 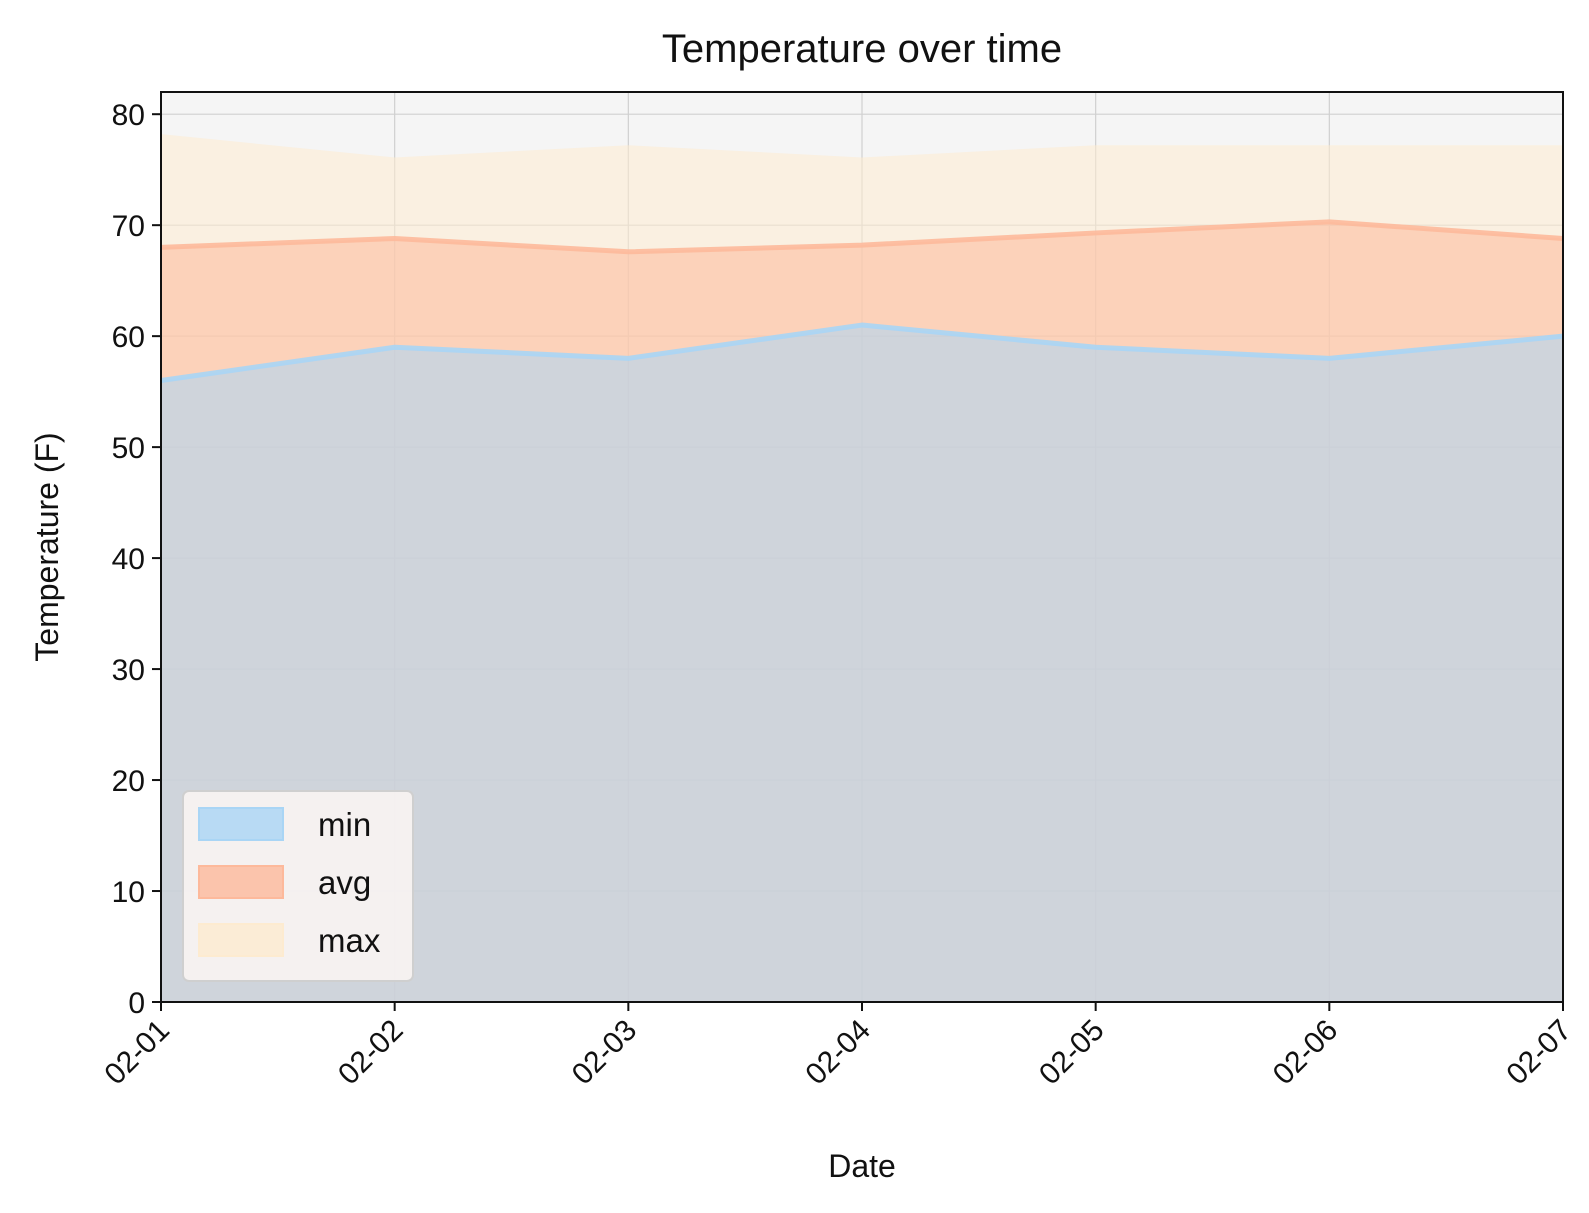 I want to click on y-tick-label: 80, so click(x=128, y=115).